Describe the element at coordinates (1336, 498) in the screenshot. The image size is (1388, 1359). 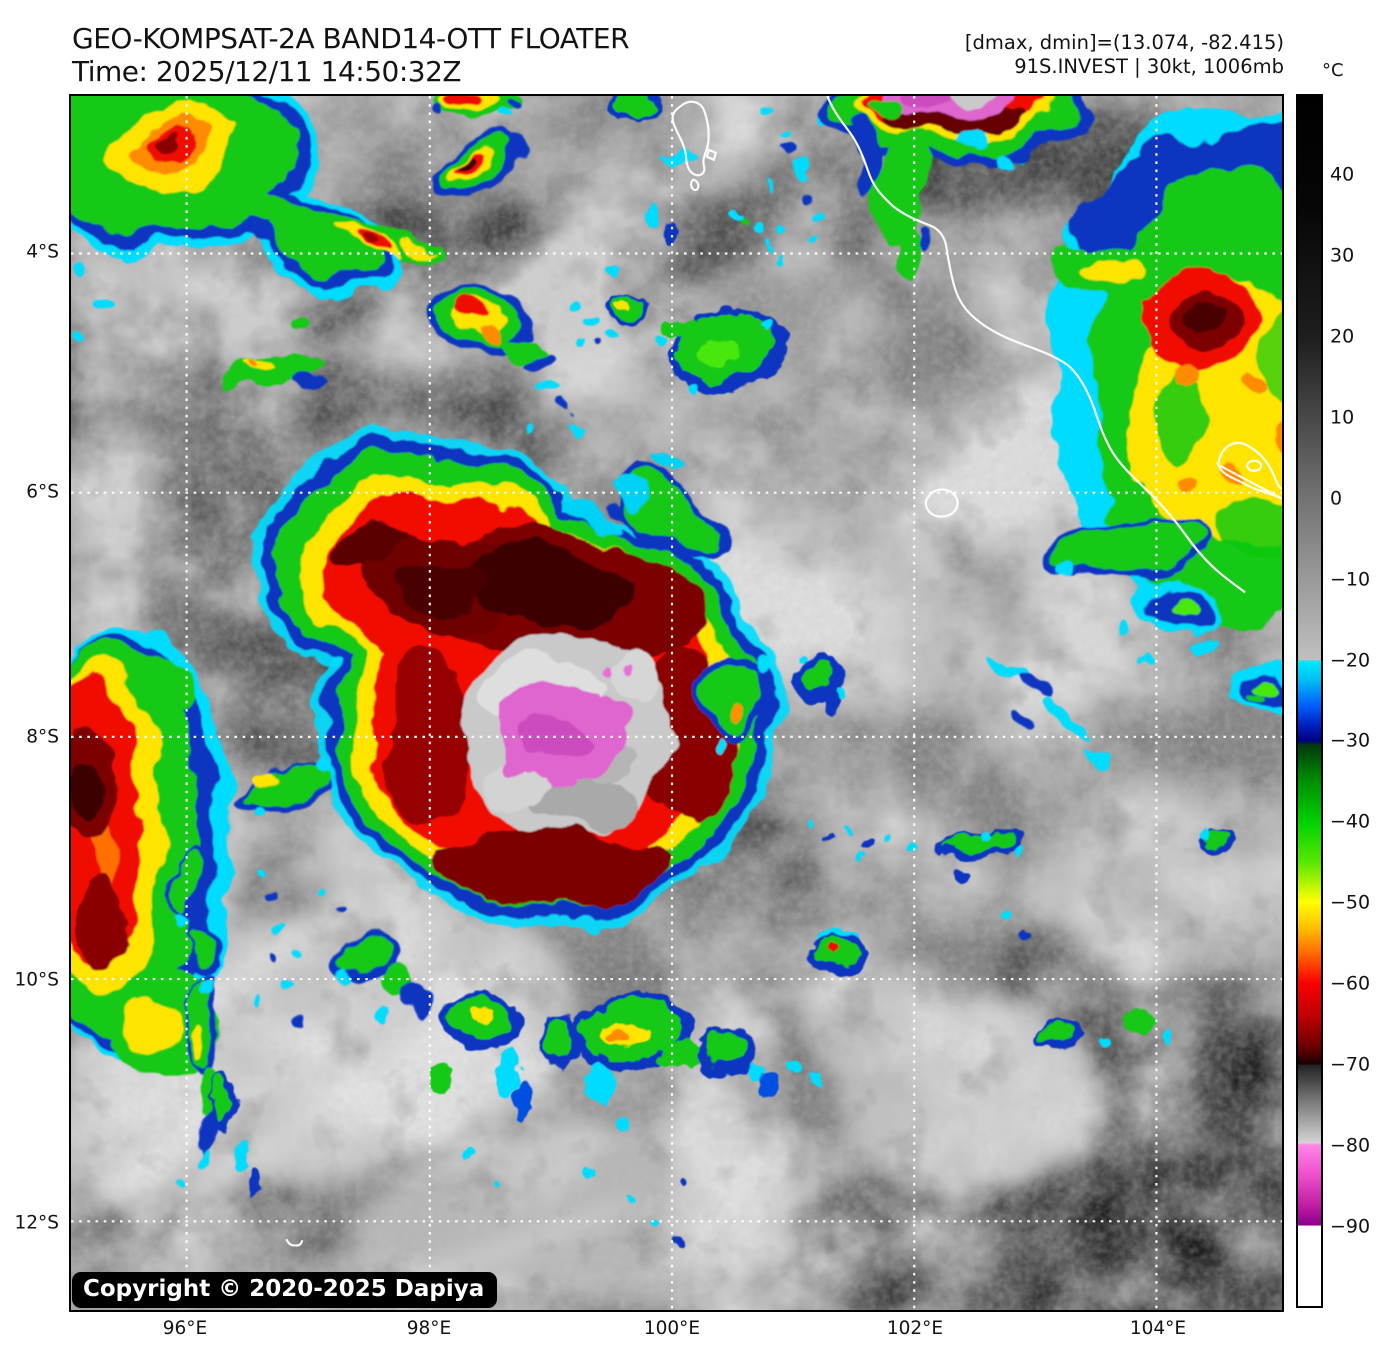
I see `colorbar-tick: 0` at that location.